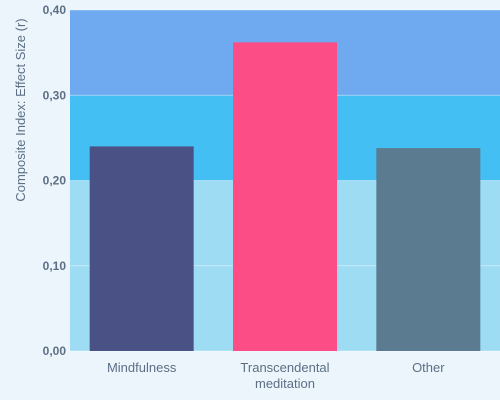  Describe the element at coordinates (20, 109) in the screenshot. I see `y-axis-label: Composite Index: Effect Size (r)` at that location.